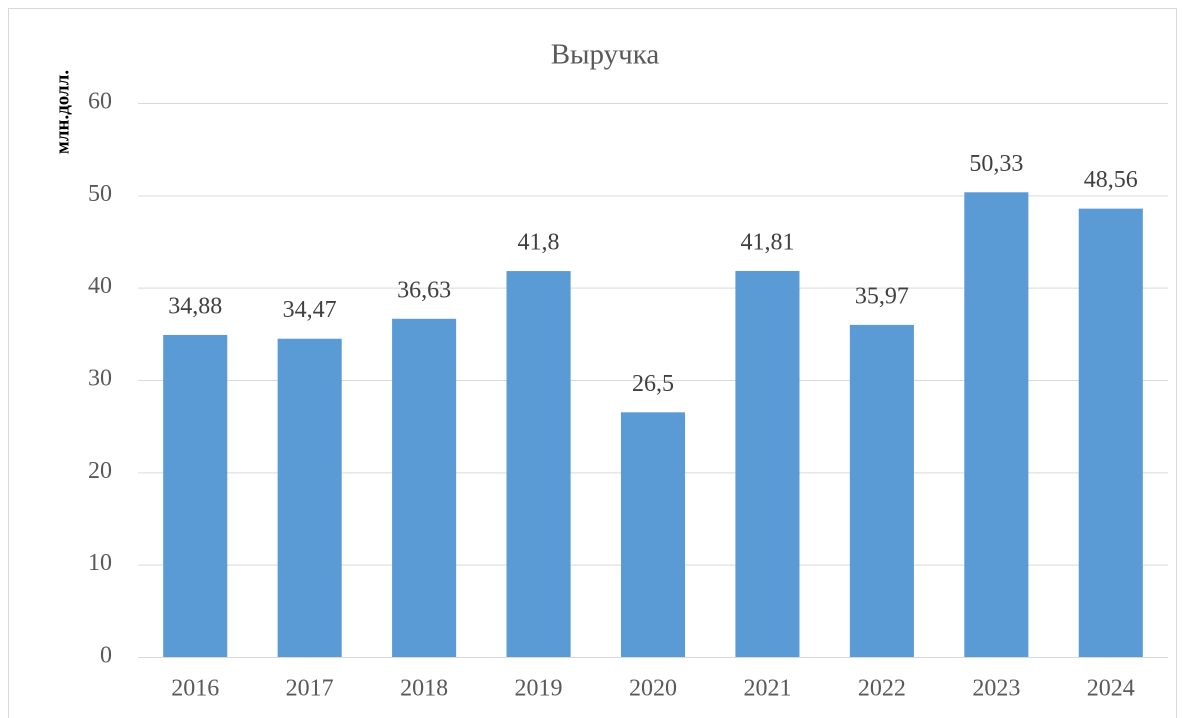 The width and height of the screenshot is (1186, 718). Describe the element at coordinates (100, 563) in the screenshot. I see `y-tick-label: 10` at that location.